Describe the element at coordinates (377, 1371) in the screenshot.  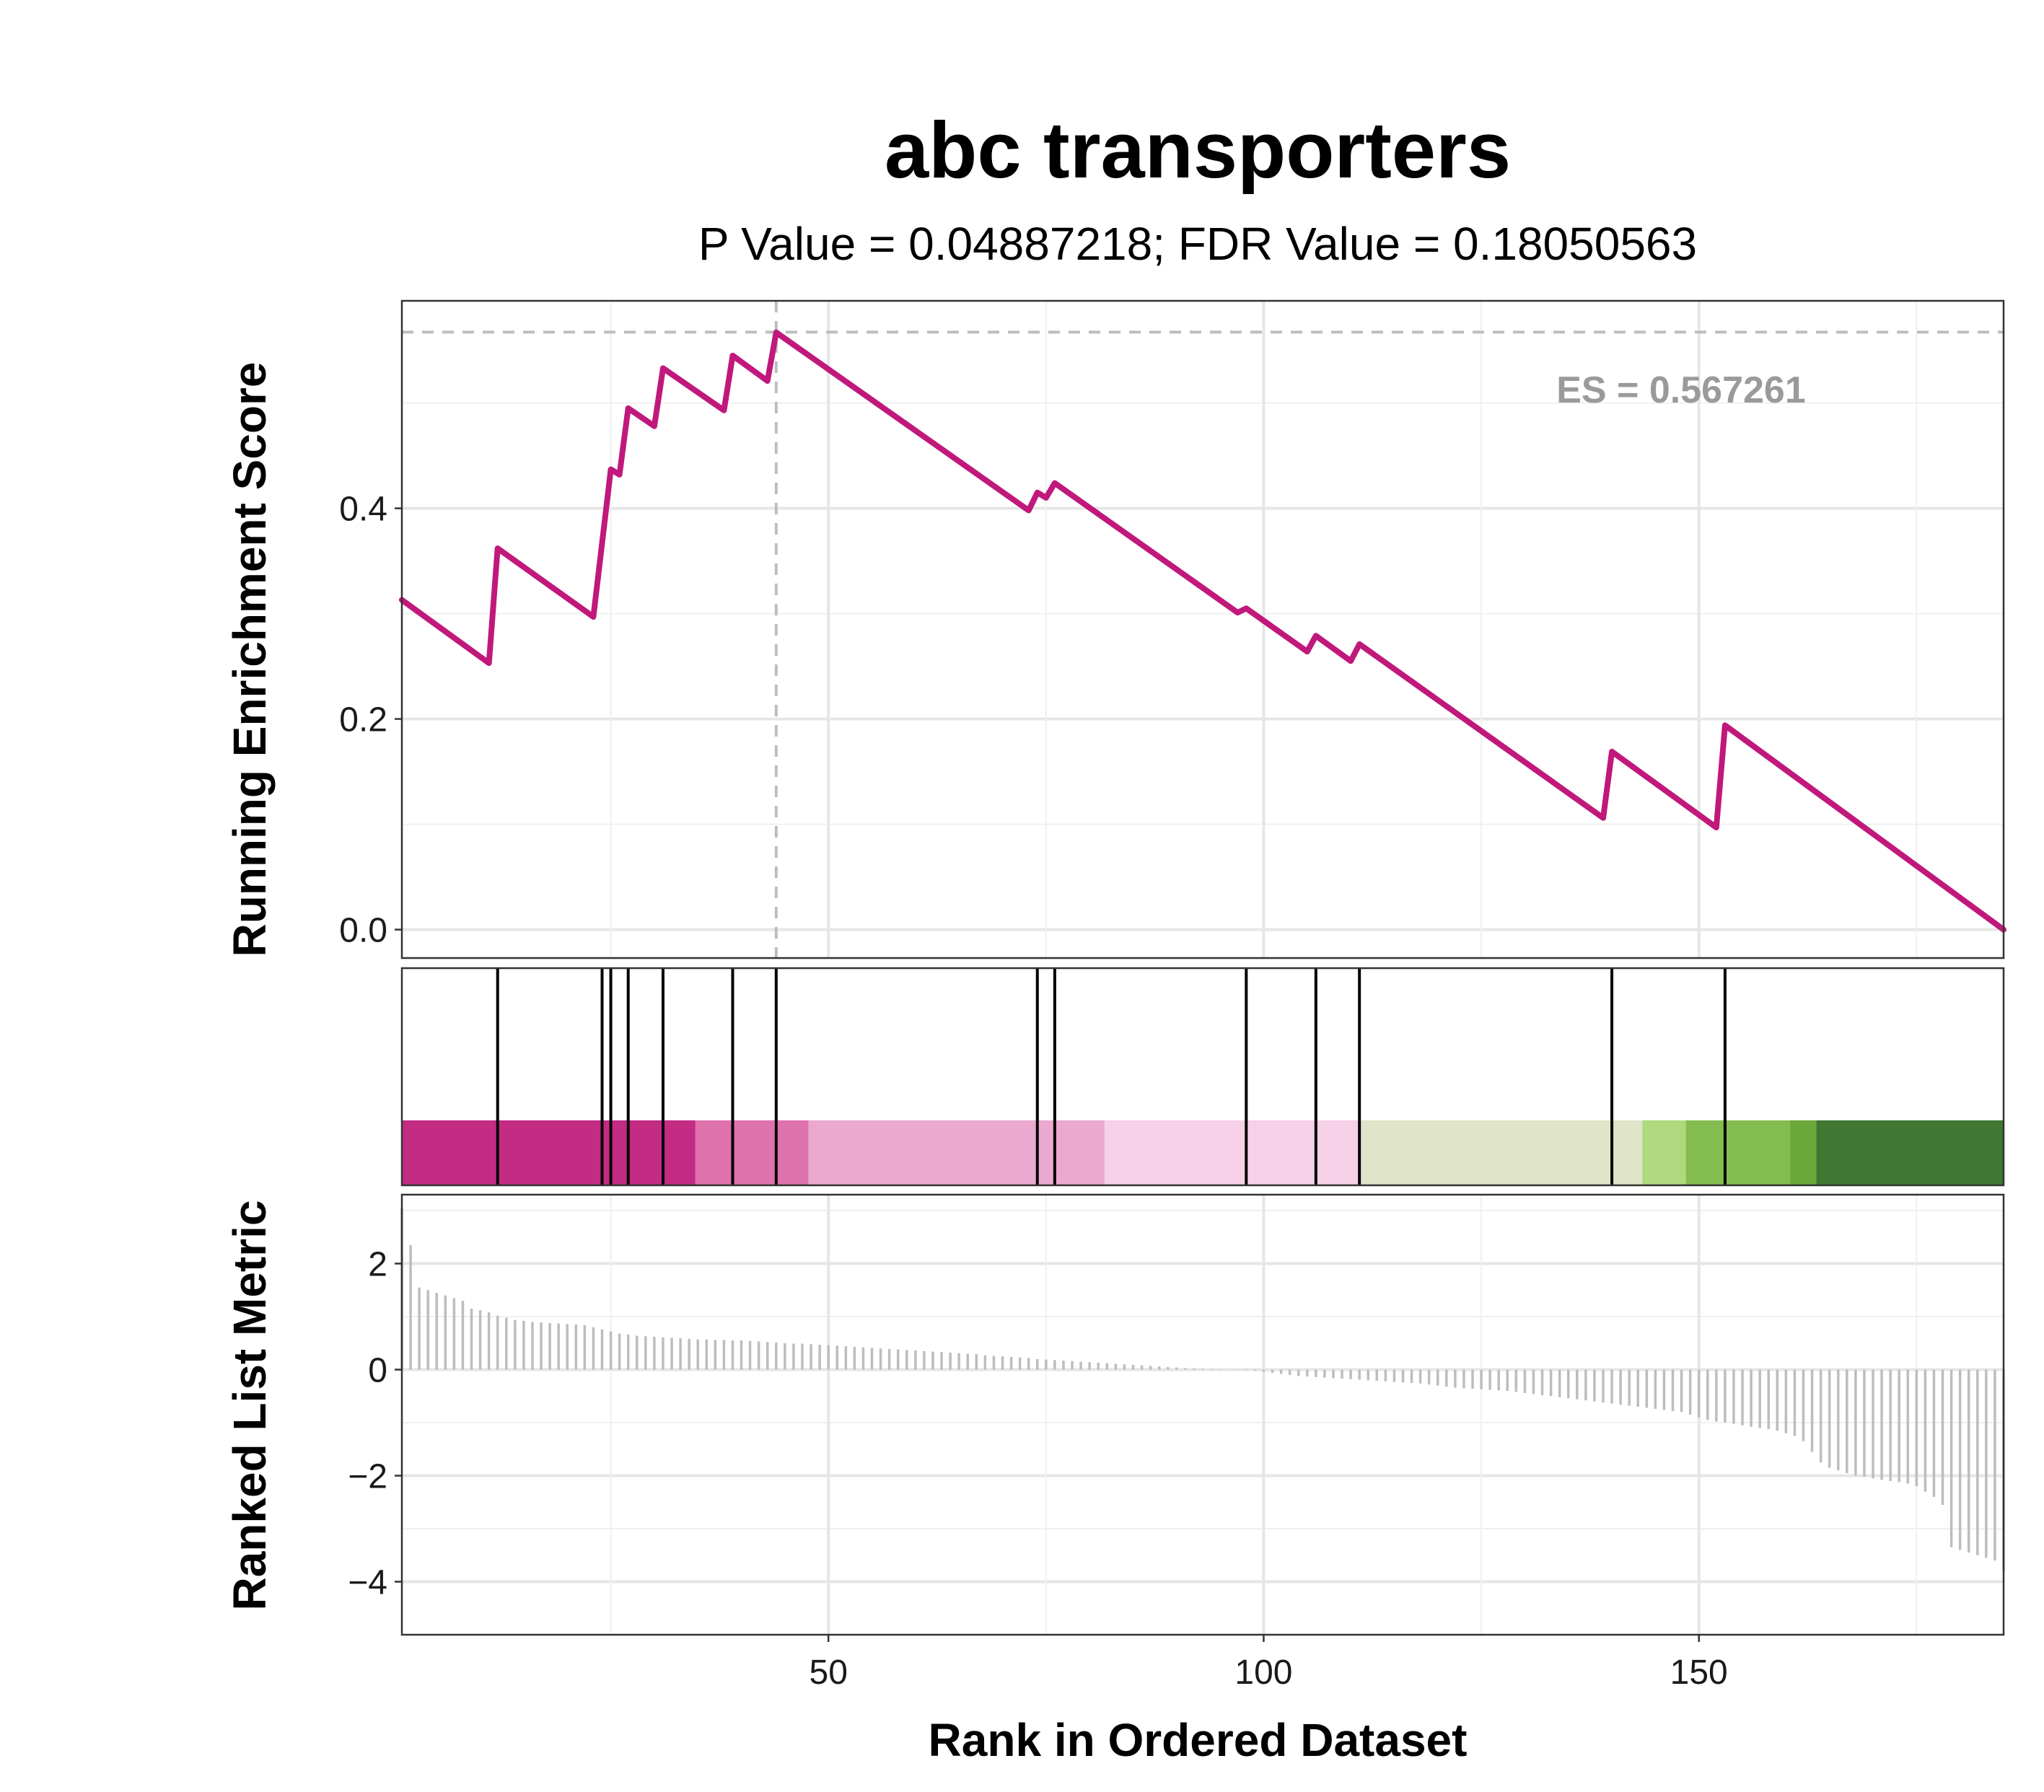
I see `metric-y-tick-label: 0` at that location.